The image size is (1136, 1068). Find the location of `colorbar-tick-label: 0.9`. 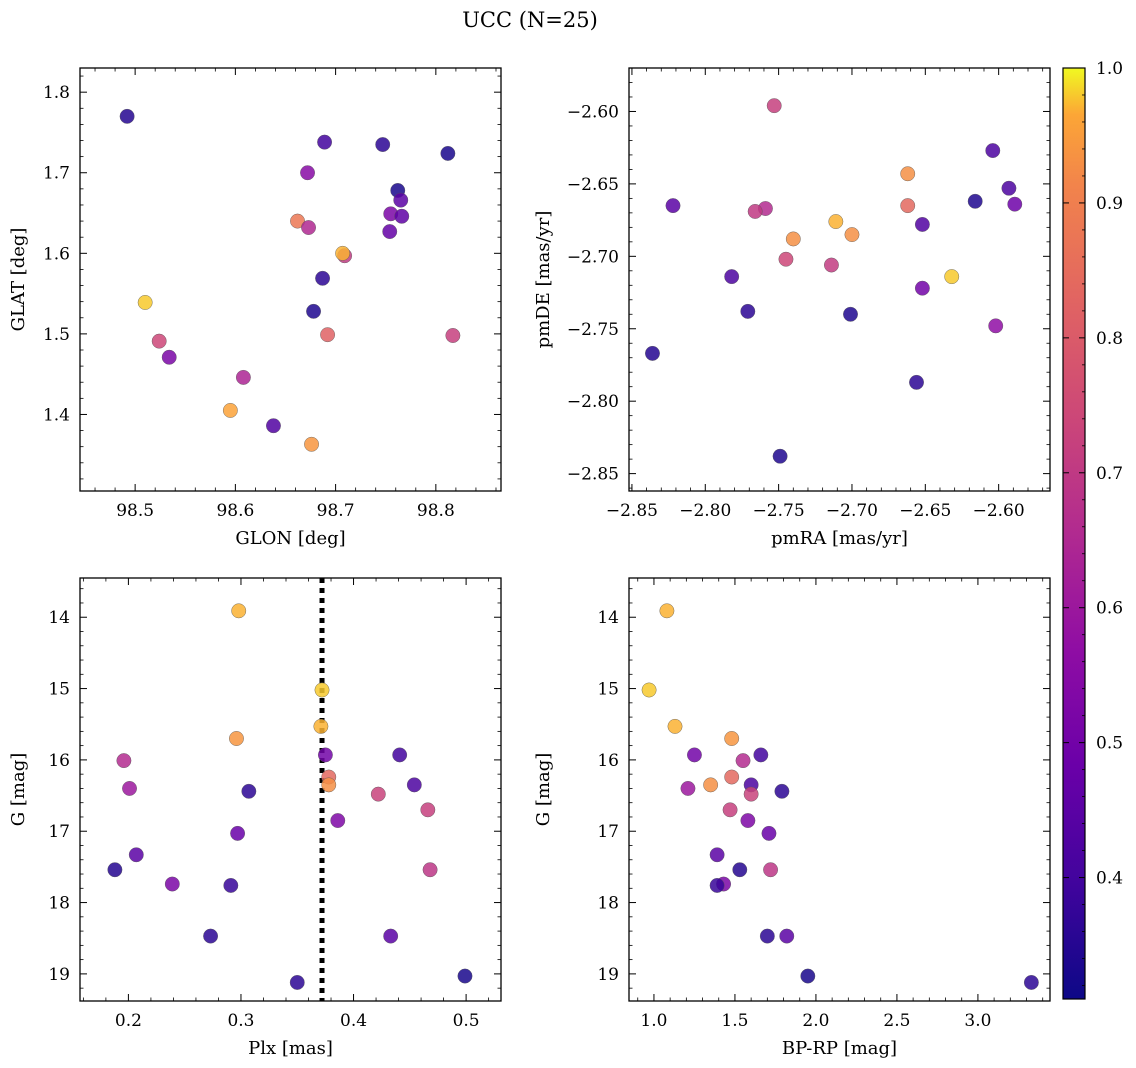

colorbar-tick-label: 0.9 is located at coordinates (1109, 204).